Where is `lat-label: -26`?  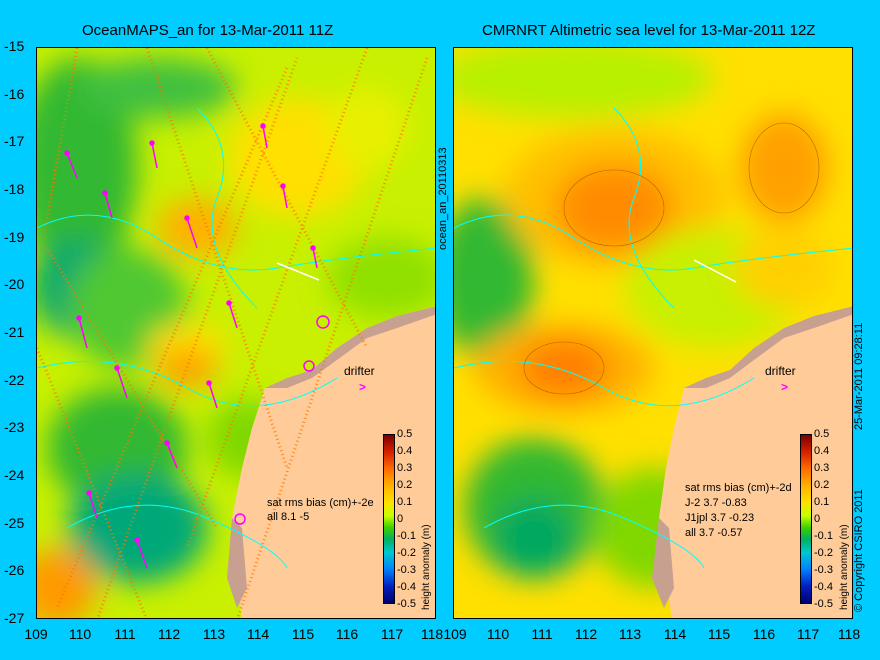
lat-label: -26 is located at coordinates (14, 570).